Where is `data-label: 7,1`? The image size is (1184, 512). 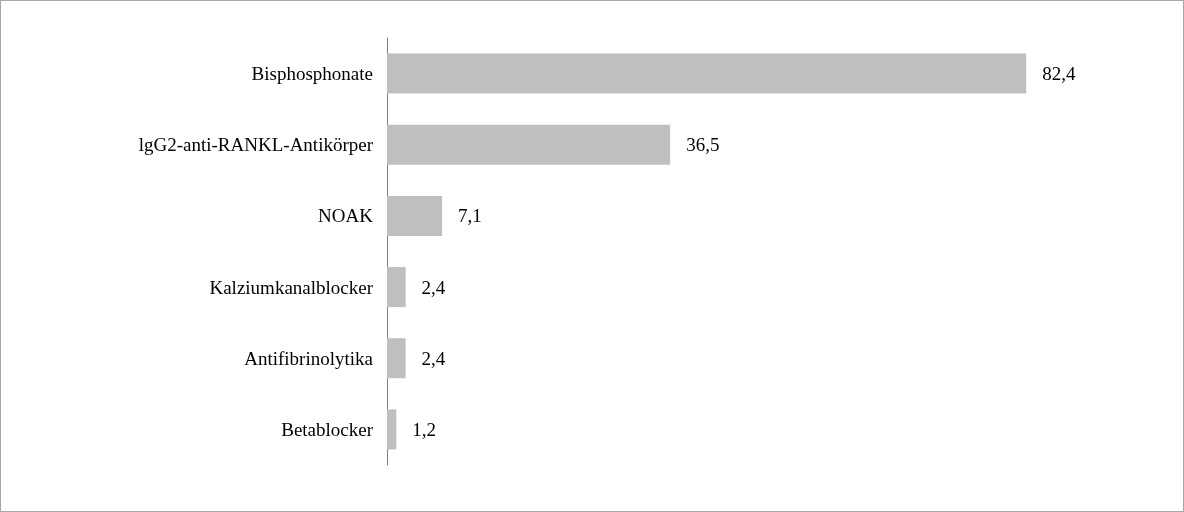
data-label: 7,1 is located at coordinates (470, 216).